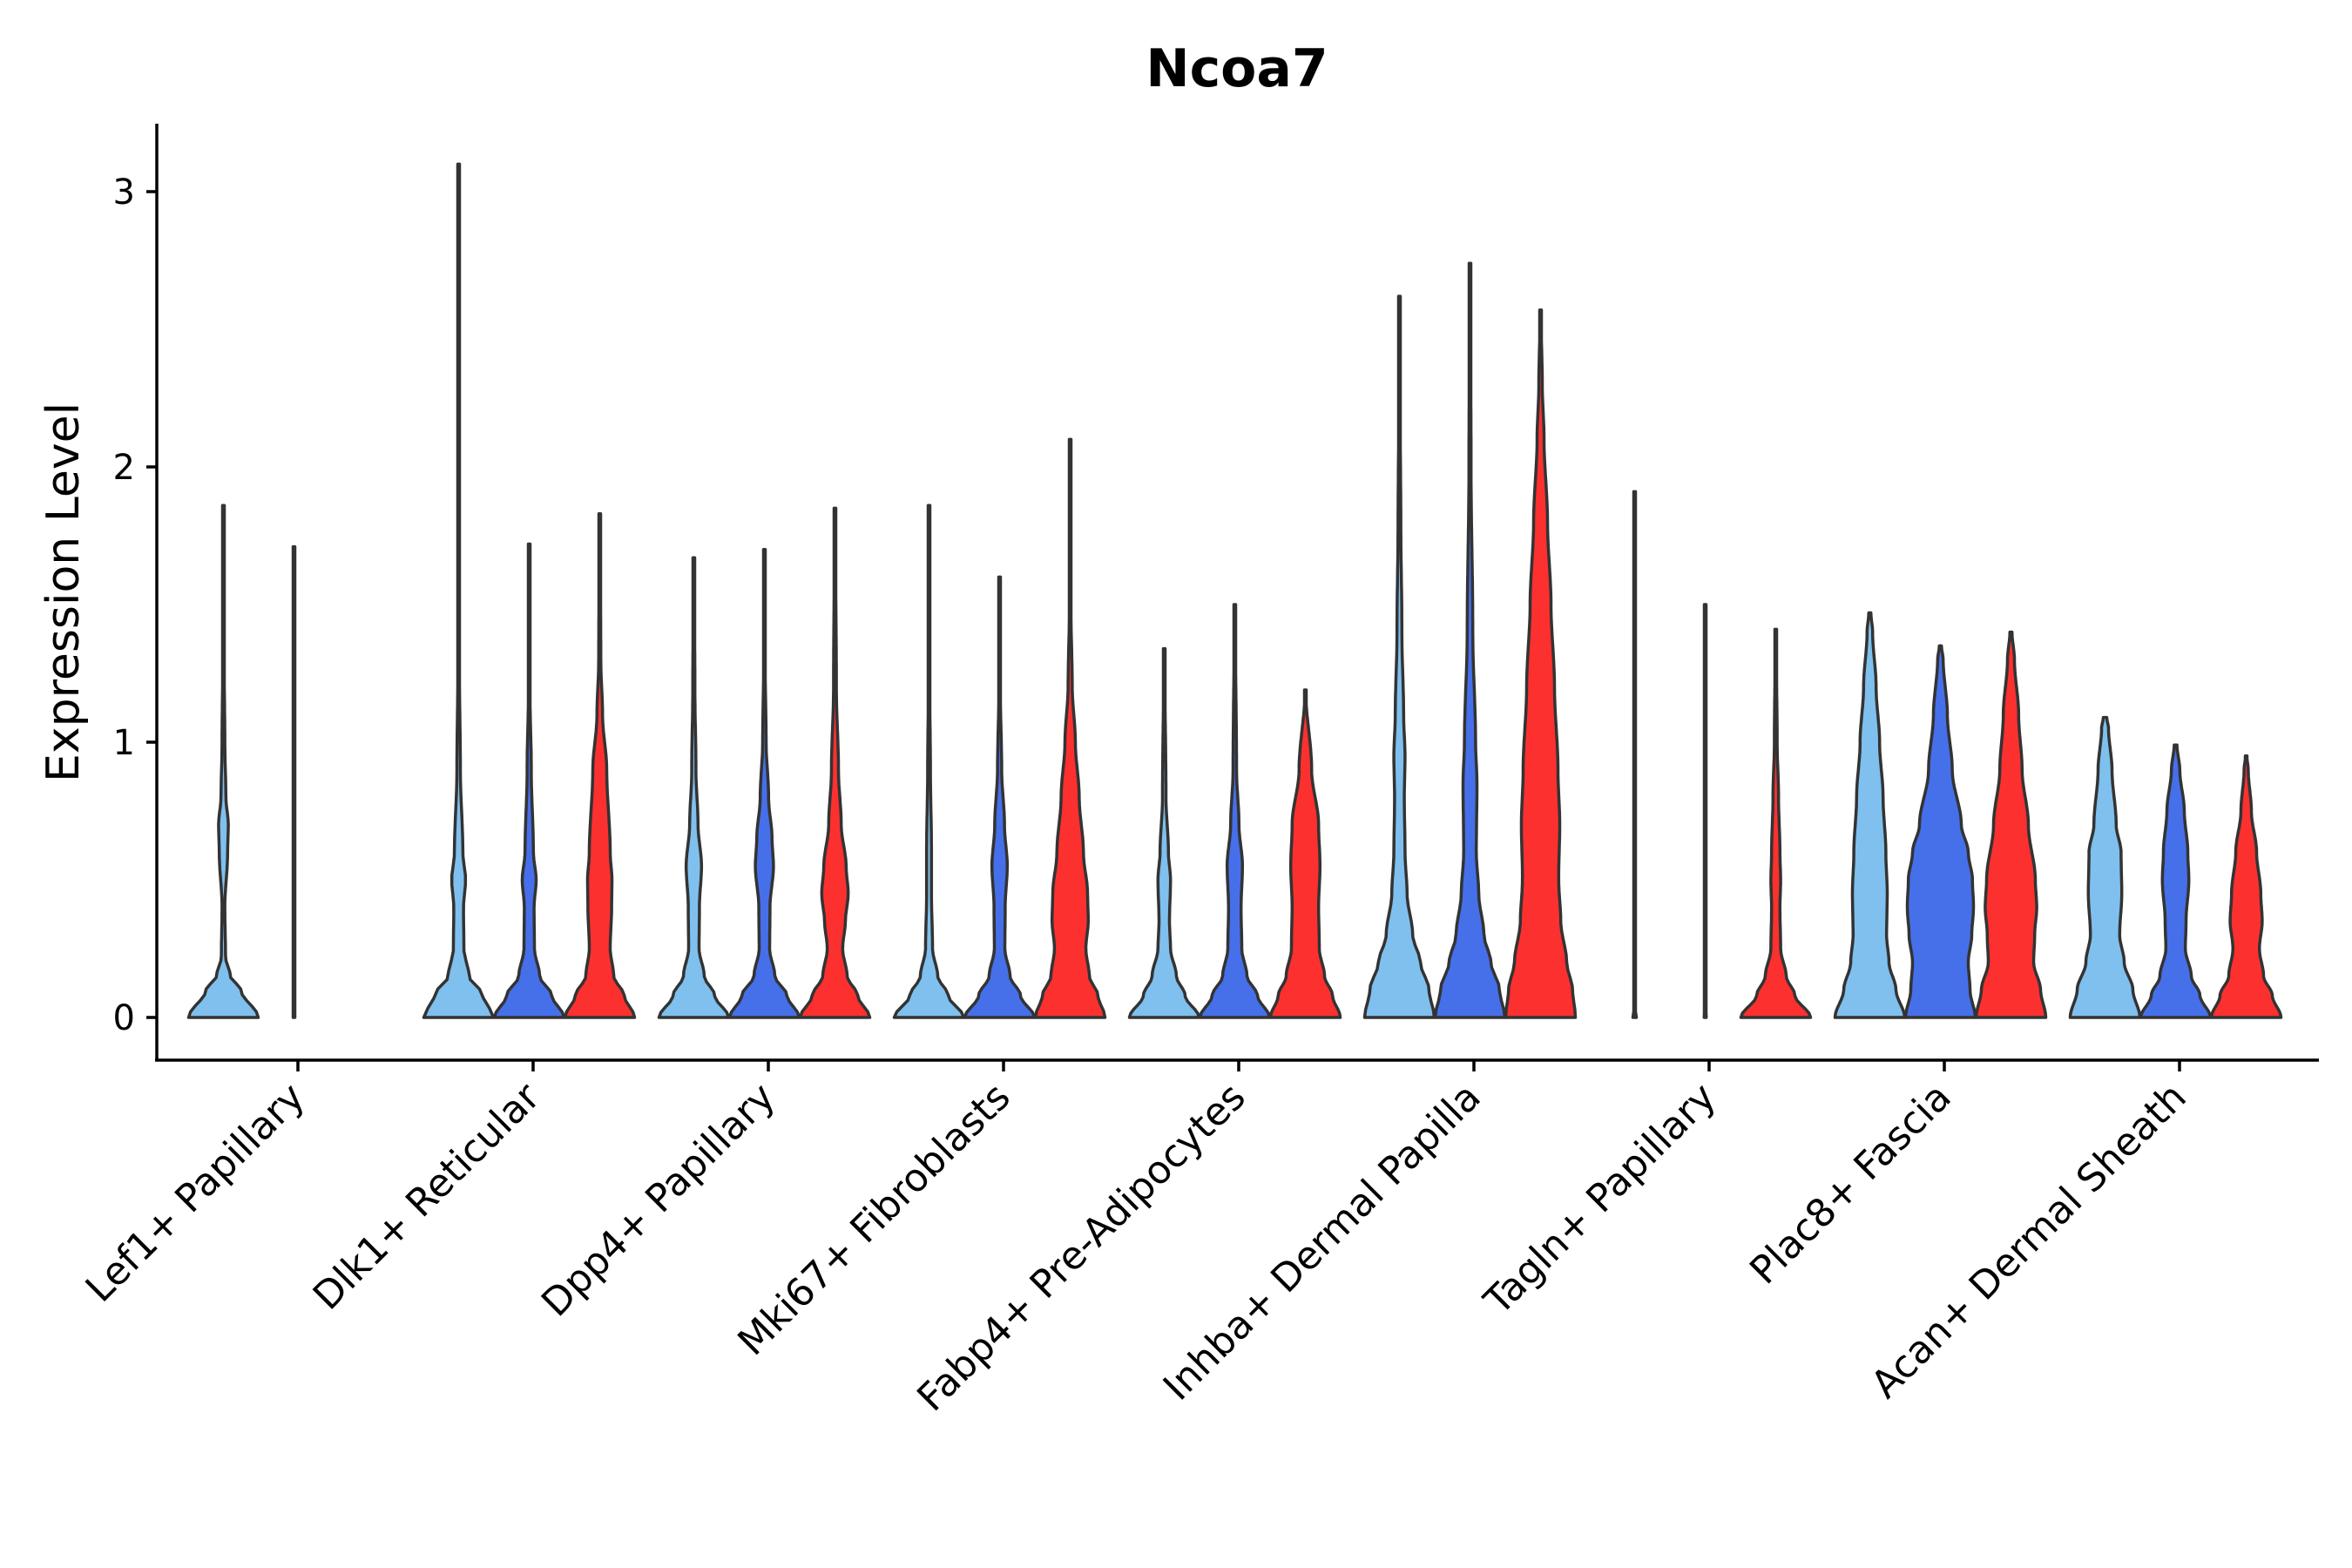  What do you see at coordinates (124, 1018) in the screenshot?
I see `y-tick-label: 0` at bounding box center [124, 1018].